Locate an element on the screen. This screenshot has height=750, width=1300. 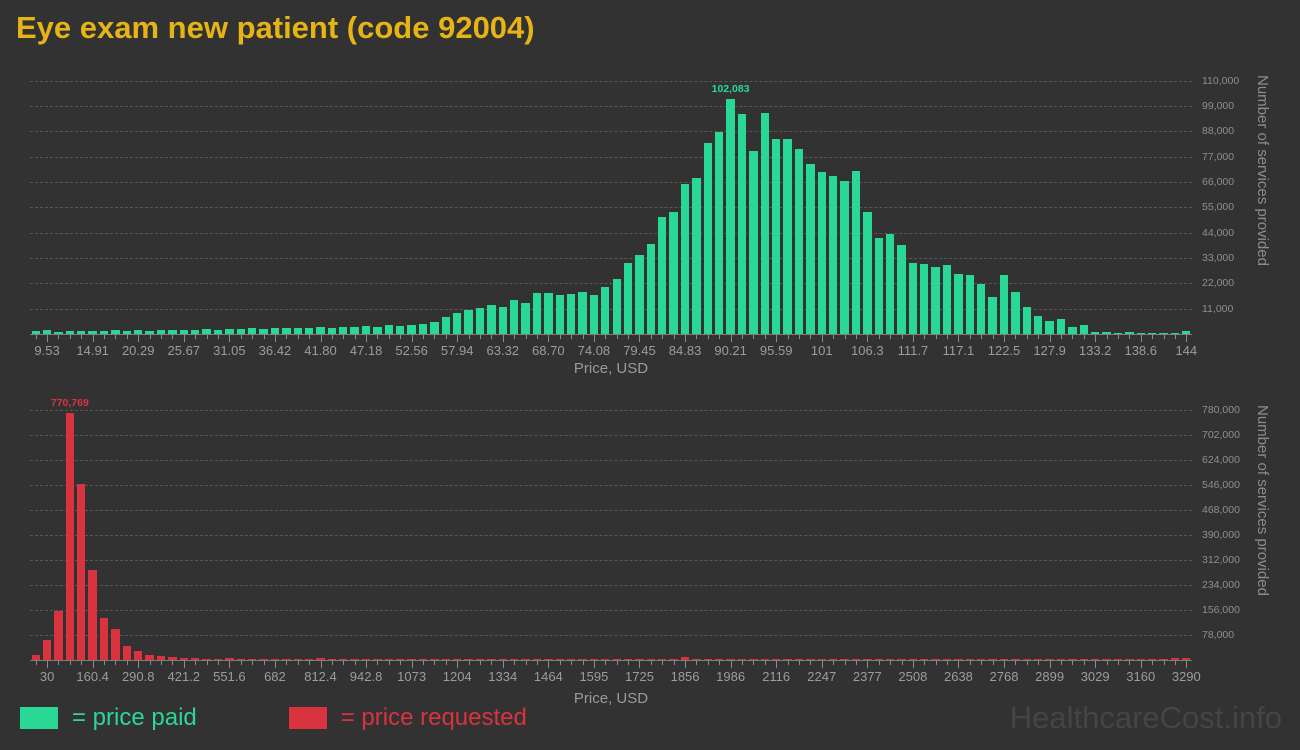
x-tick-label: 942.8 is located at coordinates (366, 676).